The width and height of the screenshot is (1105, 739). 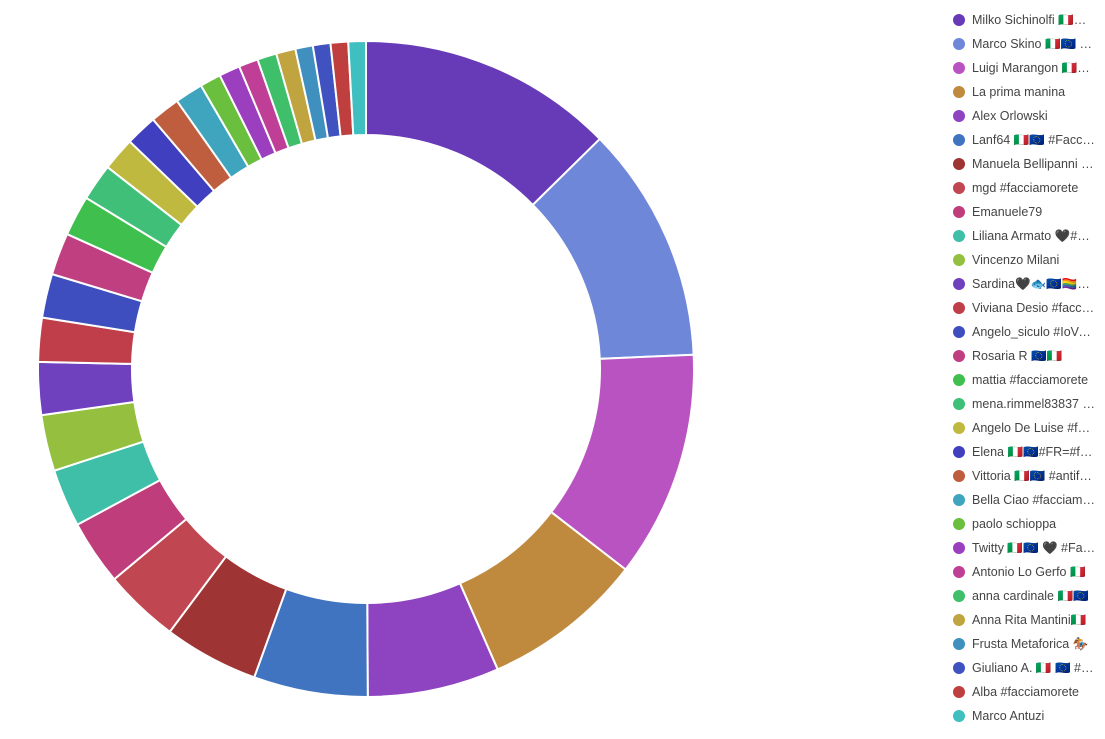 I want to click on legend-item: Marco Antuzi, so click(x=1029, y=716).